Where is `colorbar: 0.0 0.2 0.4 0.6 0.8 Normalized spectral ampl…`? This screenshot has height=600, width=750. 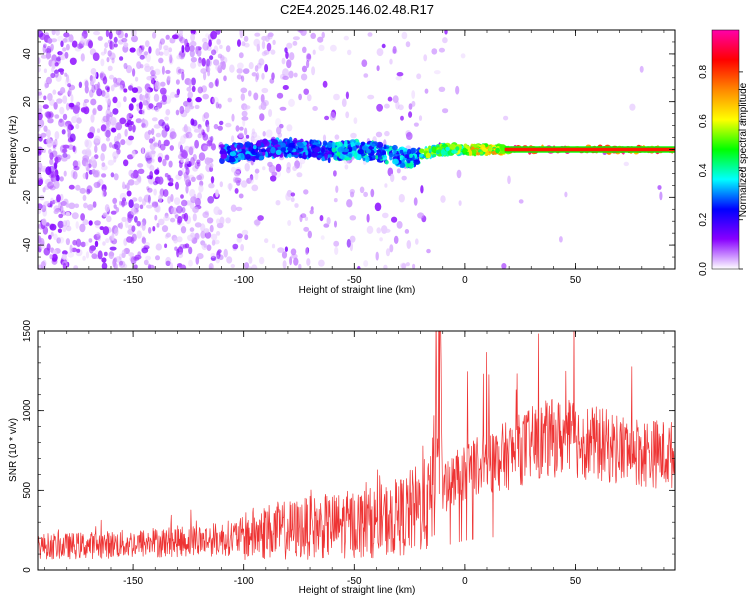
colorbar: 0.0 0.2 0.4 0.6 0.8 Normalized spectral ampl… is located at coordinates (723, 152).